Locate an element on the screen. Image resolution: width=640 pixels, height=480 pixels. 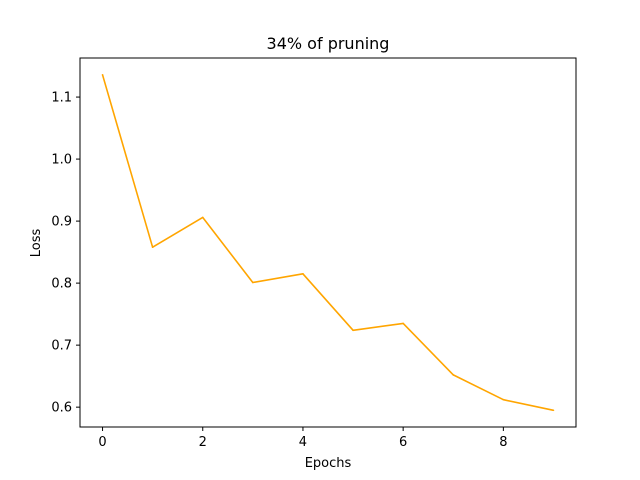
y-tick-label: 0.9 is located at coordinates (61, 222).